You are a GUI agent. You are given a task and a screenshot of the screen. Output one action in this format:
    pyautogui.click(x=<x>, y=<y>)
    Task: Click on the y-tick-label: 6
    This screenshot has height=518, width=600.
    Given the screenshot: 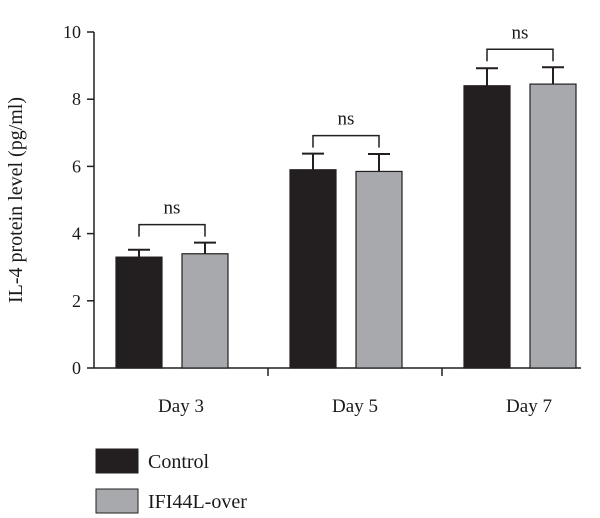 What is the action you would take?
    pyautogui.click(x=76, y=166)
    